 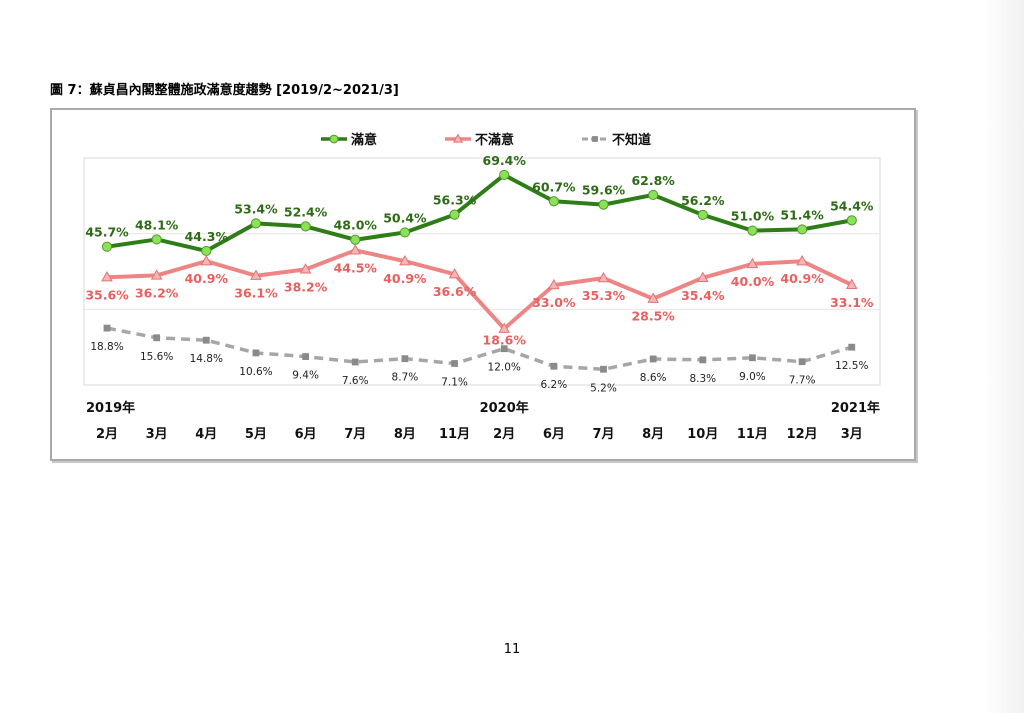 I want to click on data-label-dissatisfied-11: 28.5%, so click(x=653, y=316).